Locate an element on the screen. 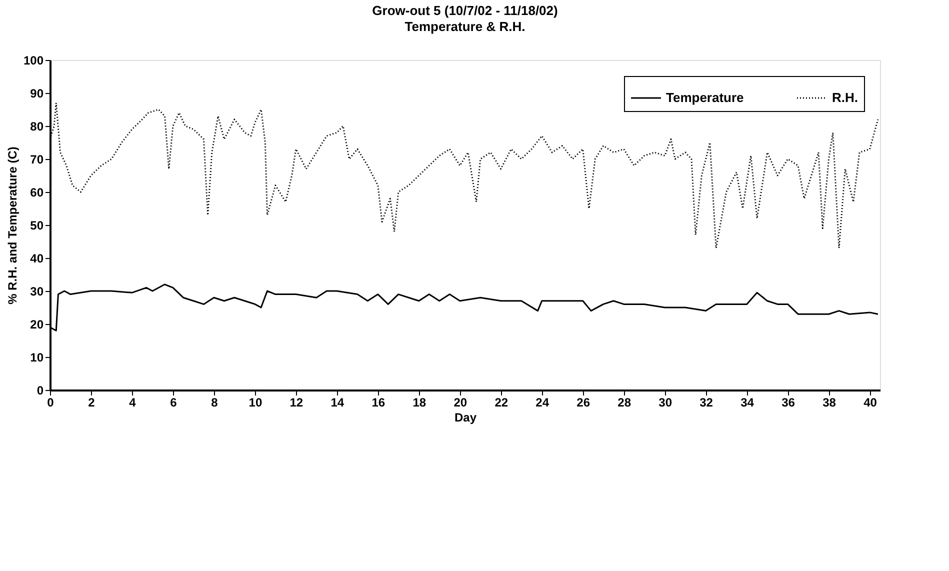 This screenshot has height=571, width=949. x-tick-label: 28 is located at coordinates (625, 403).